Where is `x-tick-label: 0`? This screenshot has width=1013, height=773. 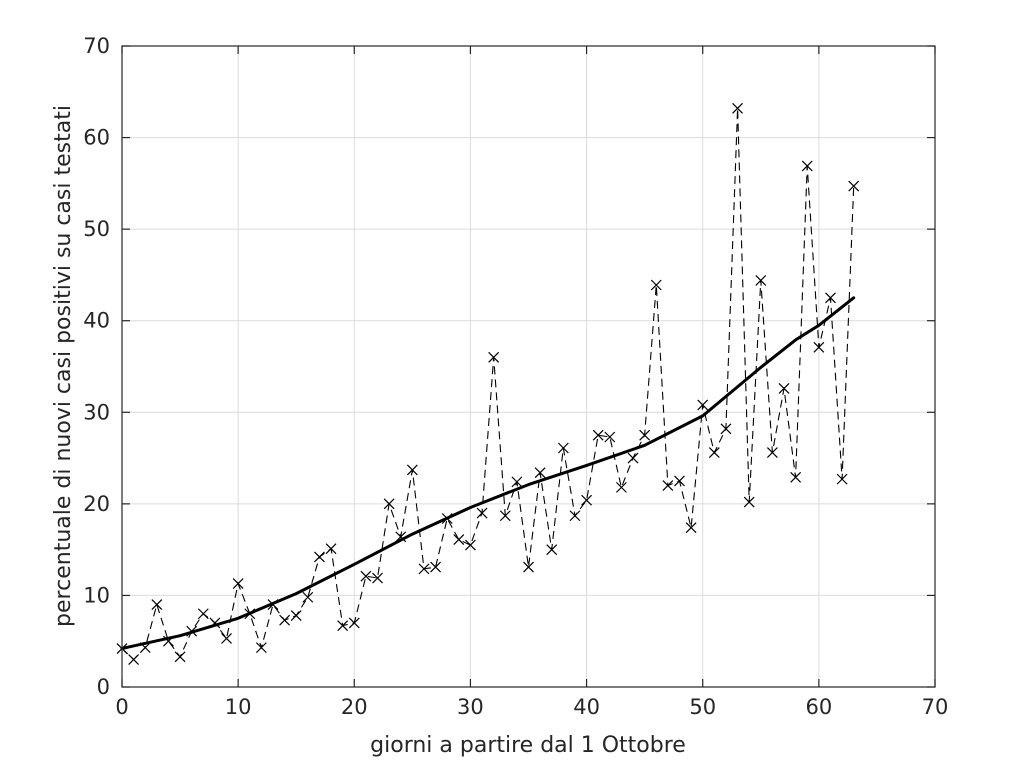
x-tick-label: 0 is located at coordinates (121, 707).